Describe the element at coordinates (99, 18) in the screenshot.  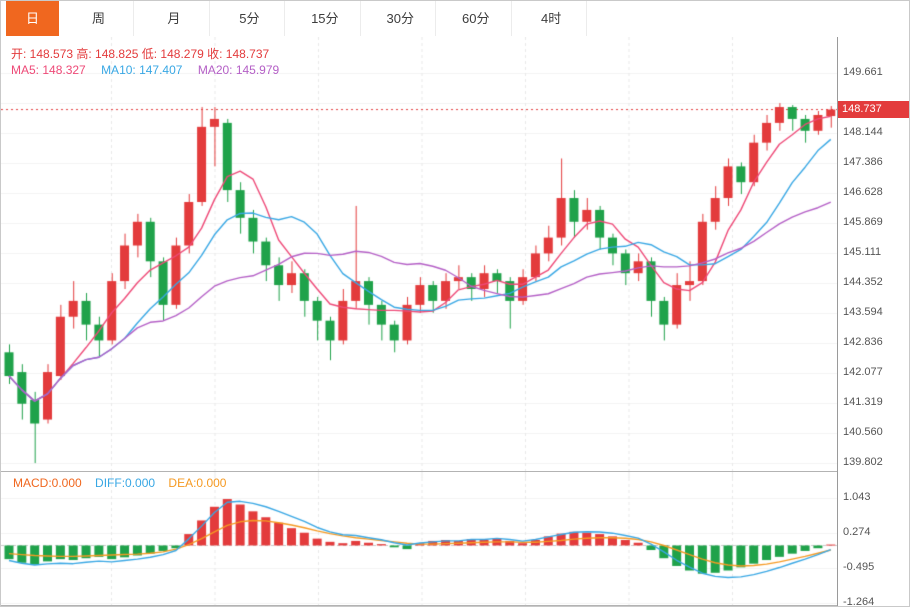
I see `tab-week: 周` at that location.